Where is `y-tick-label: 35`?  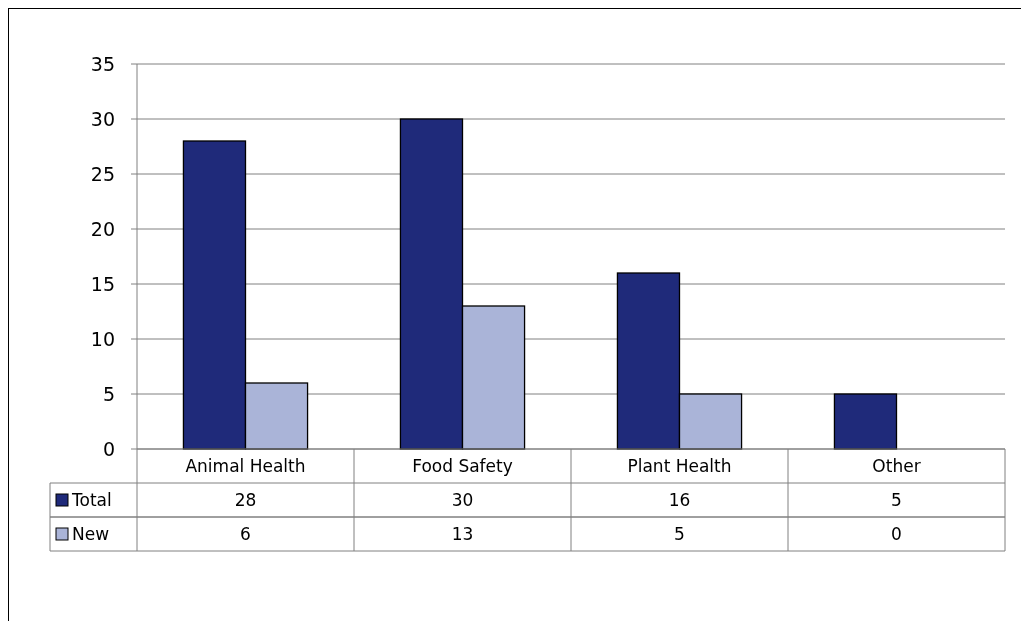
y-tick-label: 35 is located at coordinates (102, 63).